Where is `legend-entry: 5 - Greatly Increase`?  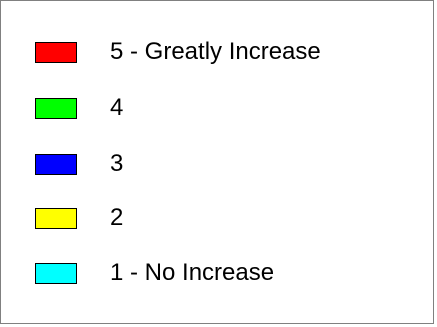
legend-entry: 5 - Greatly Increase is located at coordinates (178, 52).